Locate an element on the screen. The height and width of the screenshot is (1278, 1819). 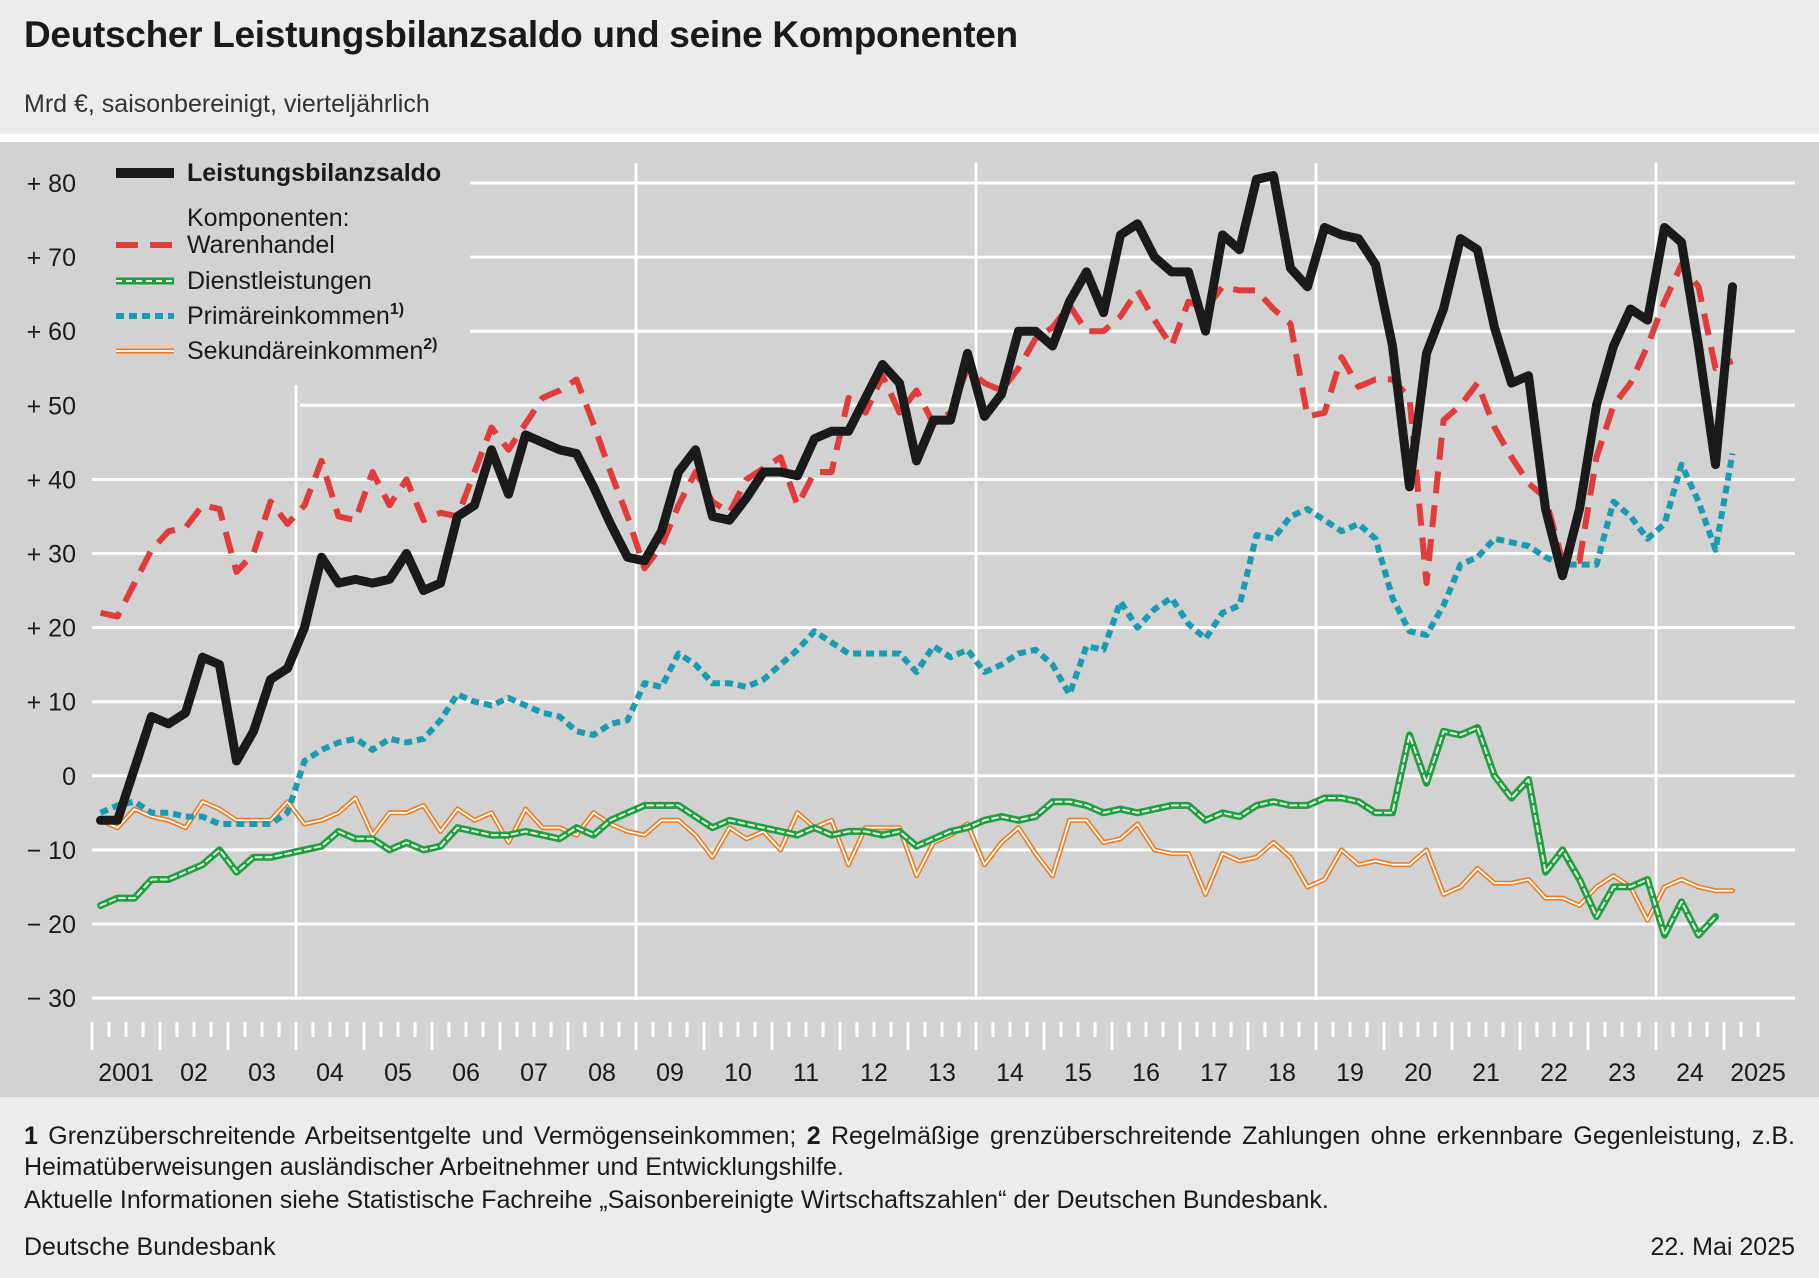
legend-label: Warenhandel is located at coordinates (261, 245).